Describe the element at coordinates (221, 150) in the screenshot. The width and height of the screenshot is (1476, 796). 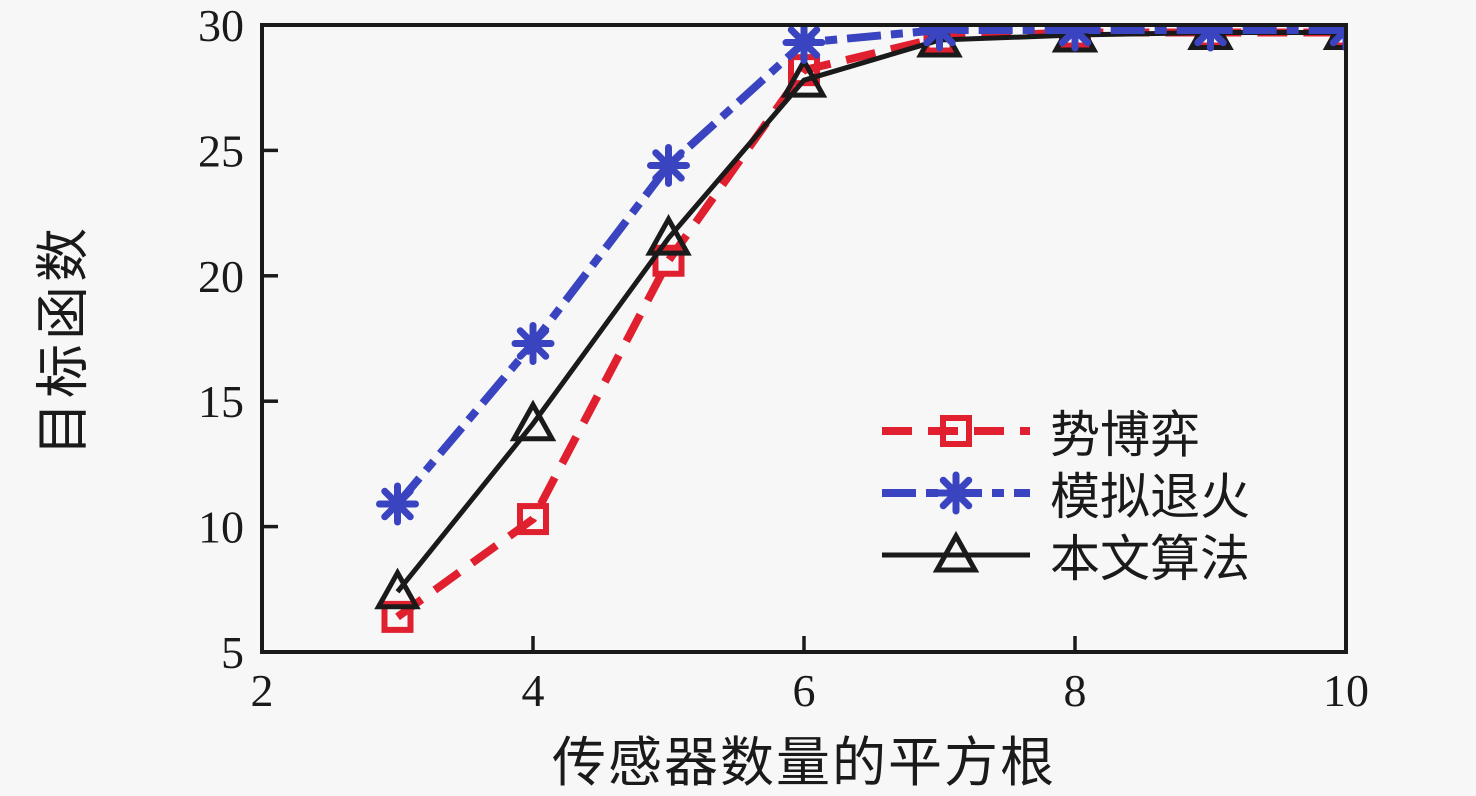
I see `y-tick-label: 25` at that location.